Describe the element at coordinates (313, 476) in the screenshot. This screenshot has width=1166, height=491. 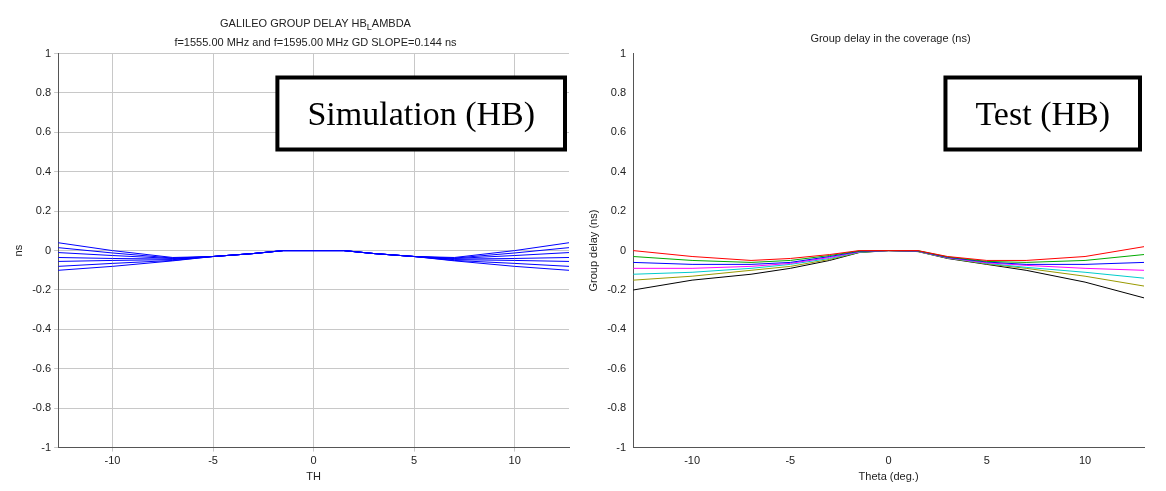
I see `x-axis-title: TH` at that location.